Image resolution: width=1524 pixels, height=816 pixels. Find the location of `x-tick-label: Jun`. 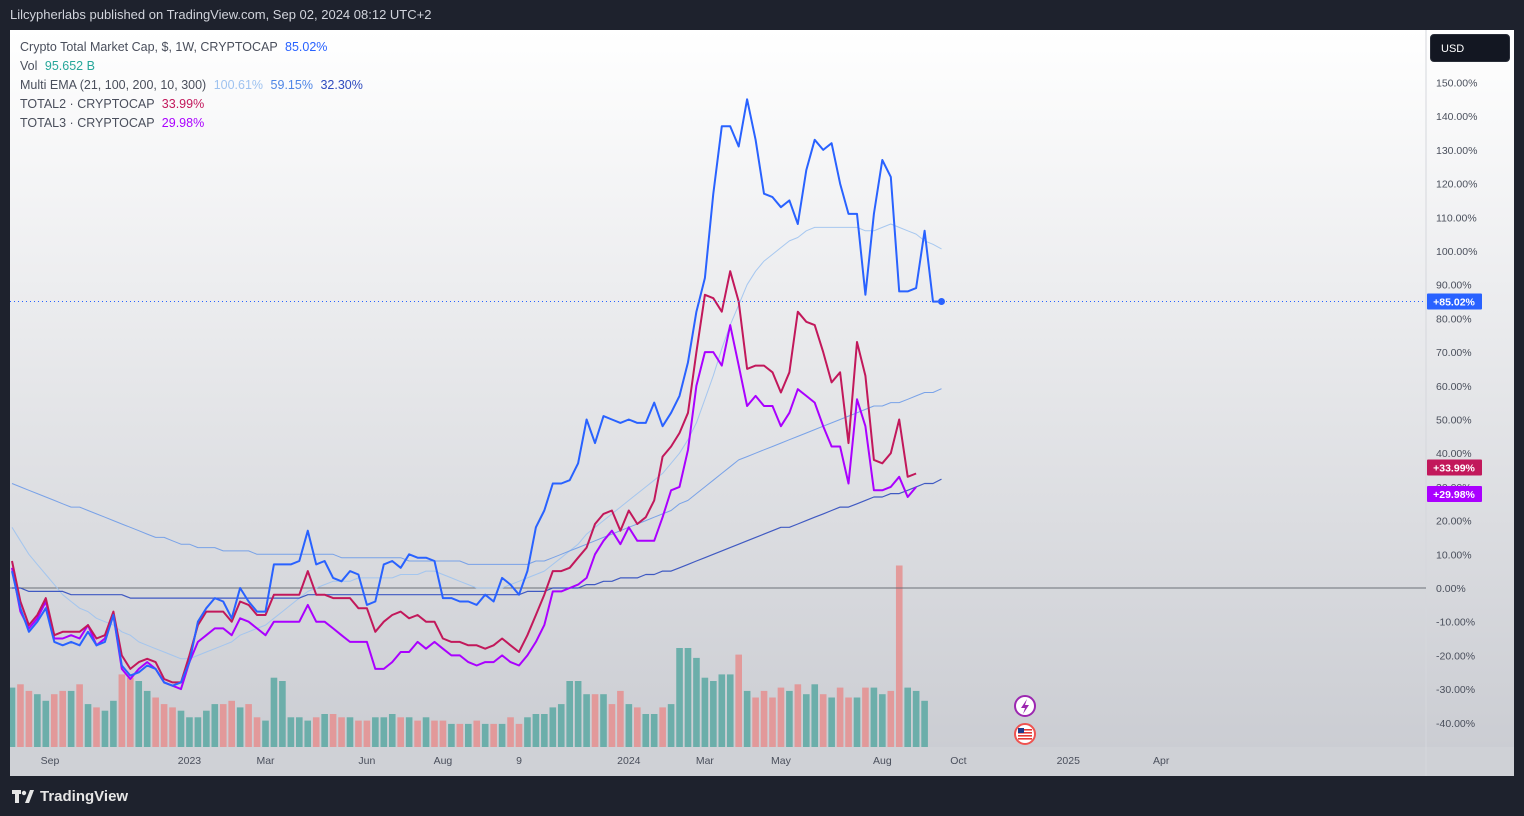

x-tick-label: Jun is located at coordinates (366, 761).